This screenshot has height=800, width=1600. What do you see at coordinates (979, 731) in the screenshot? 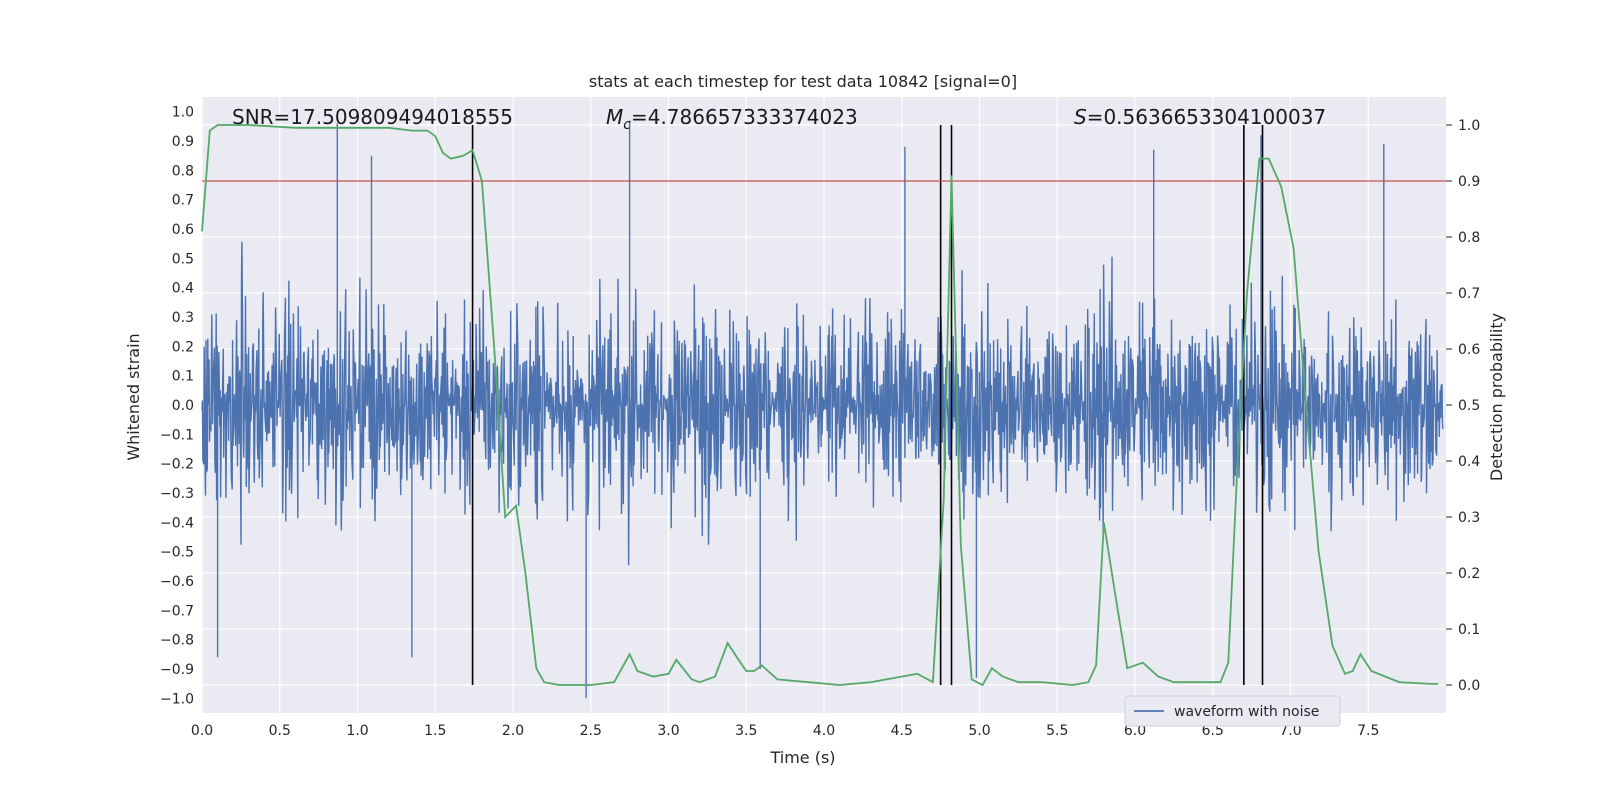
I see `x-tick-label: 5.0` at bounding box center [979, 731].